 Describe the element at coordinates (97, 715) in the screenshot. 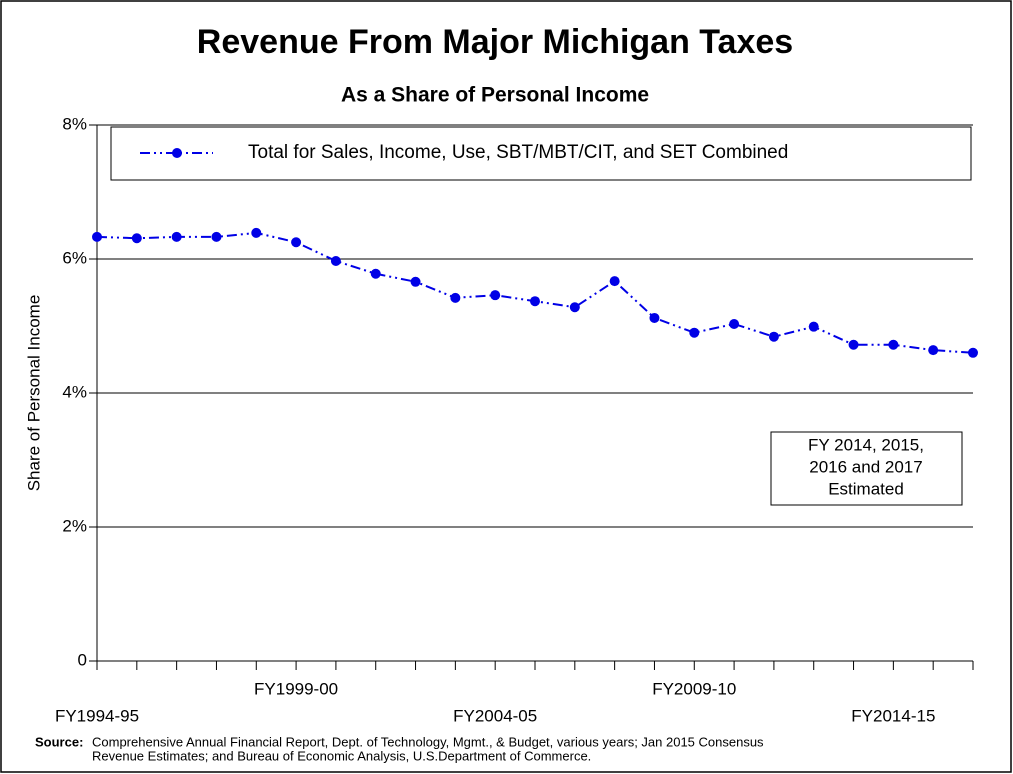

I see `x-tick-label: FY1994-95` at that location.